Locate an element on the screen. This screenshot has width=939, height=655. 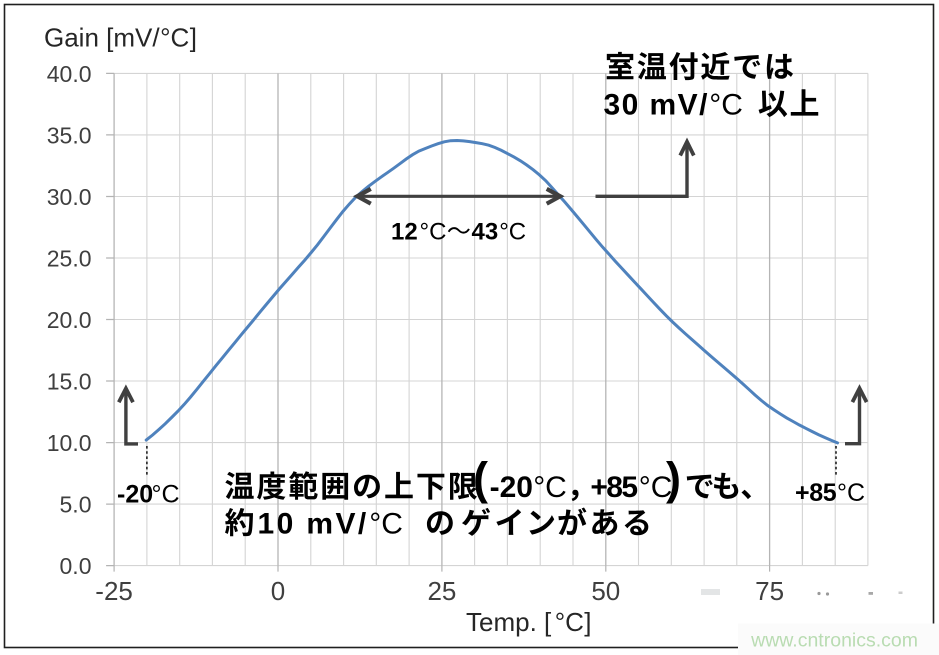
svg-text: www.cntronics.com is located at coordinates (834, 641).